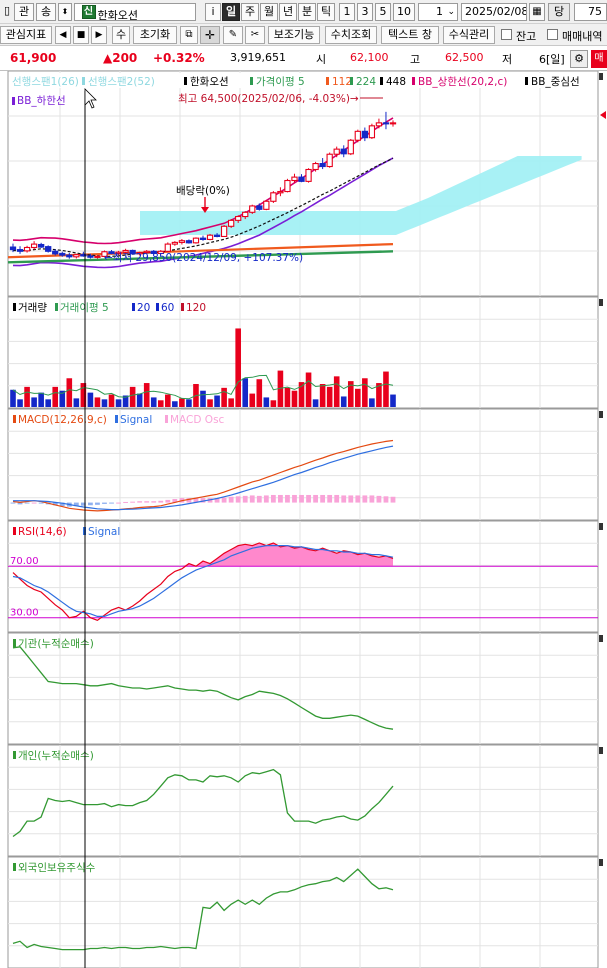  What do you see at coordinates (351, 35) in the screenshot?
I see `numeric-query-button: 수치조회` at bounding box center [351, 35].